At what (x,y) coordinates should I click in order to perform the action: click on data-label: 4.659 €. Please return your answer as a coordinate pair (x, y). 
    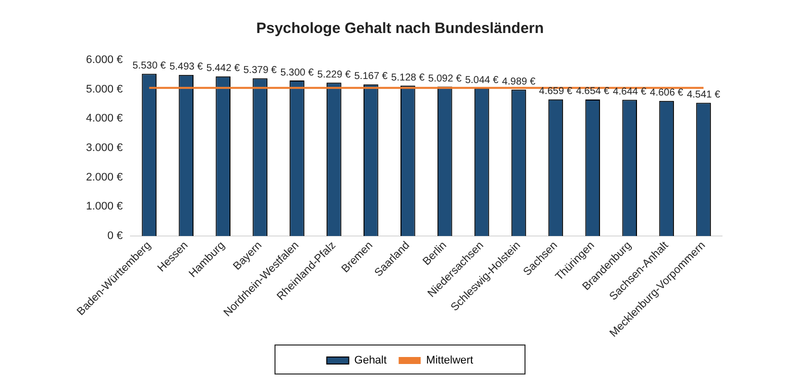
    Looking at the image, I should click on (556, 92).